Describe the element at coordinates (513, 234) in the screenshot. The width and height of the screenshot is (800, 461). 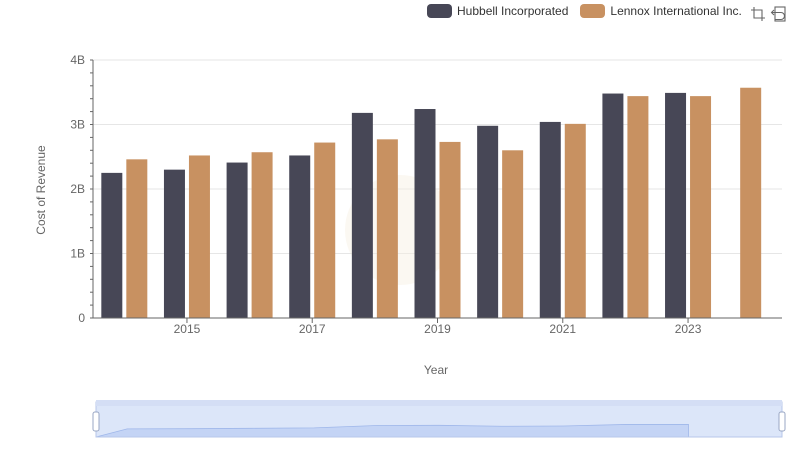
I see `bar-lennox-2020` at that location.